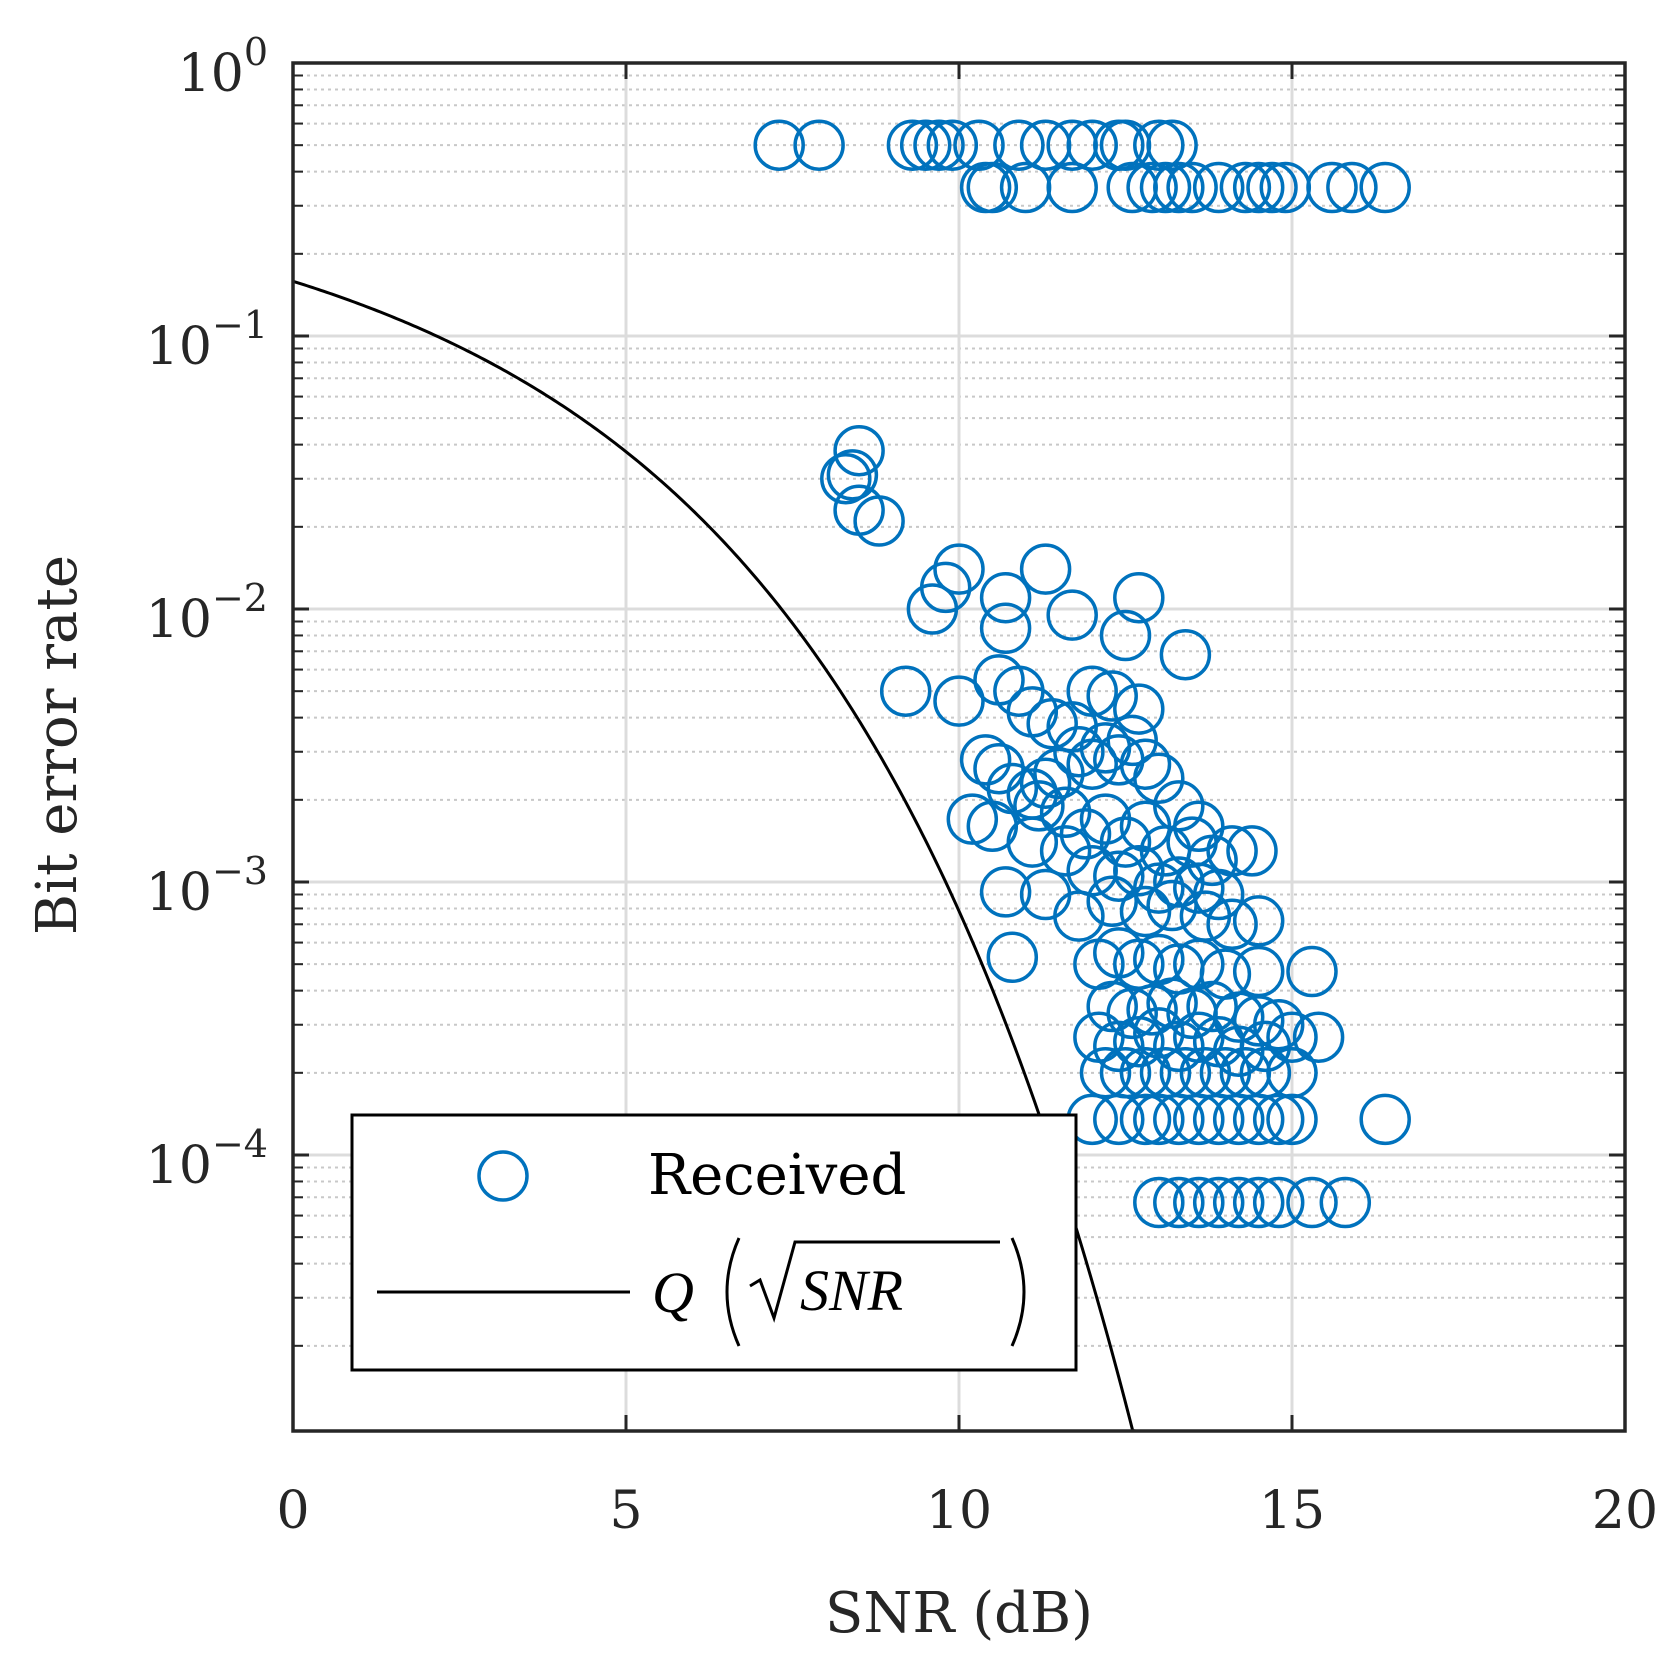  I want to click on y-tick-label: 10⁻¹, so click(207, 340).